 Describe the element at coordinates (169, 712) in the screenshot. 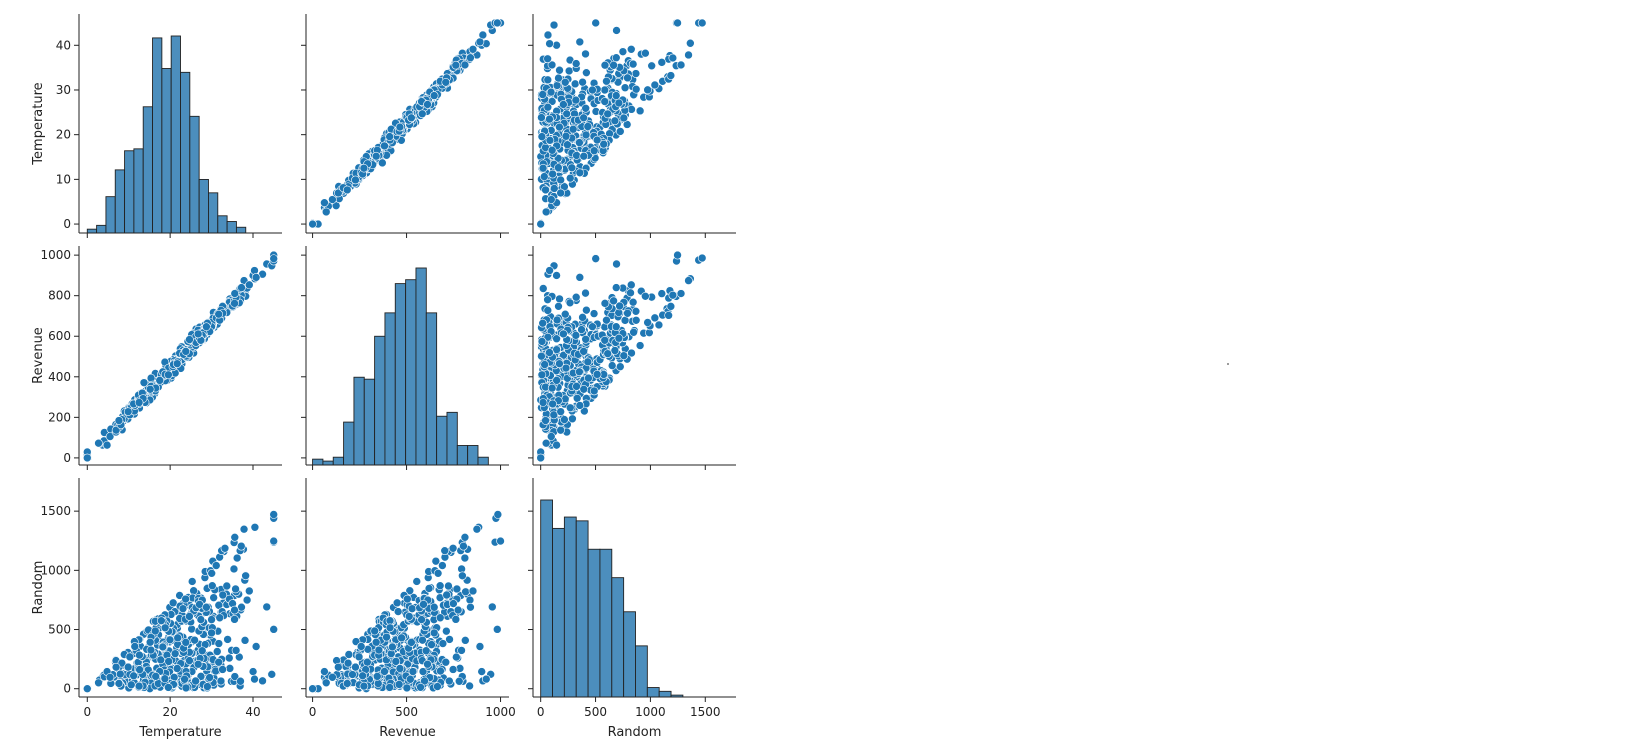

I see `x-tick-label: 20` at that location.